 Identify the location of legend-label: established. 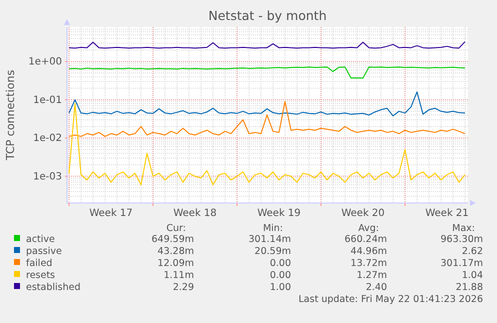
(53, 287).